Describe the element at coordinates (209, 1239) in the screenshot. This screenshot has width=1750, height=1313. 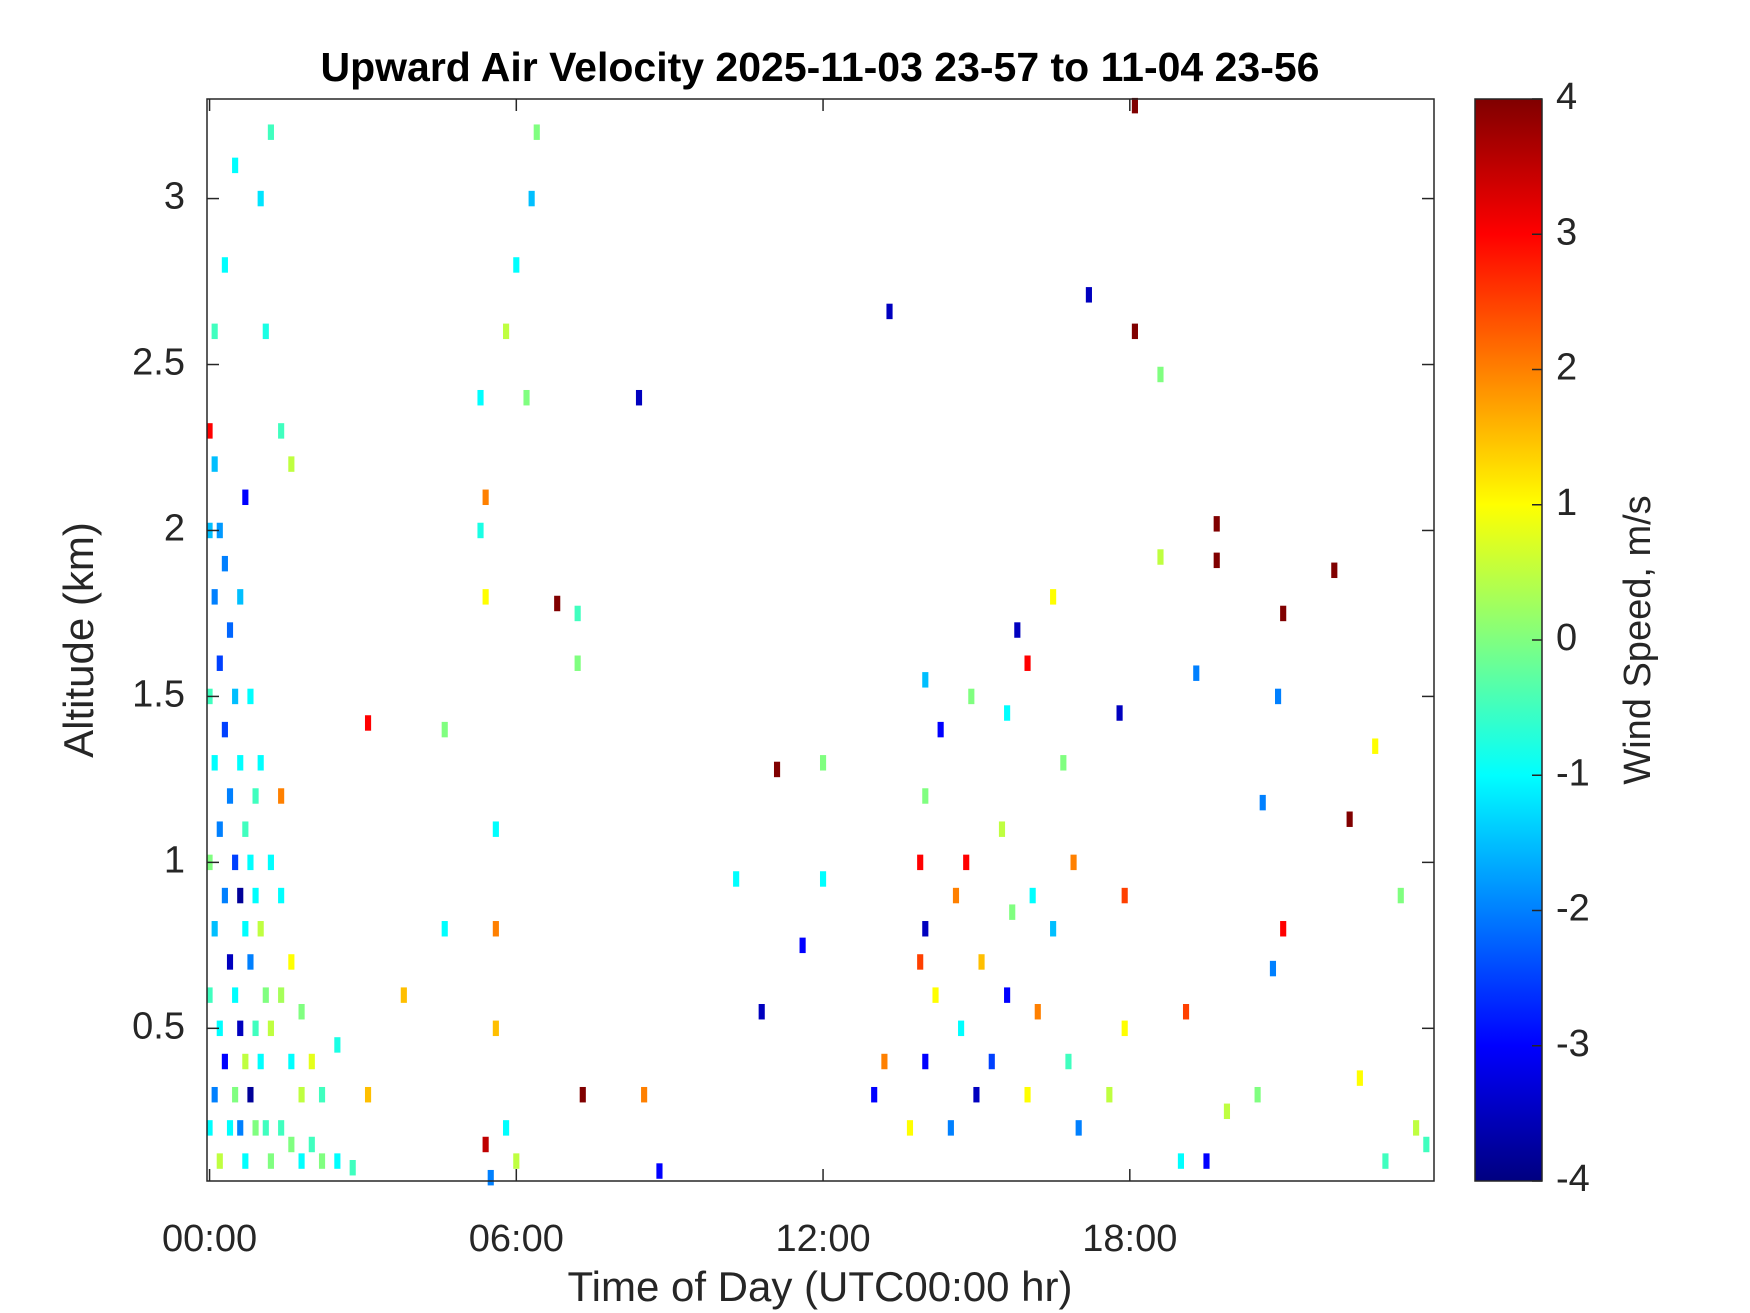
I see `x-tick-label: 00:00` at that location.